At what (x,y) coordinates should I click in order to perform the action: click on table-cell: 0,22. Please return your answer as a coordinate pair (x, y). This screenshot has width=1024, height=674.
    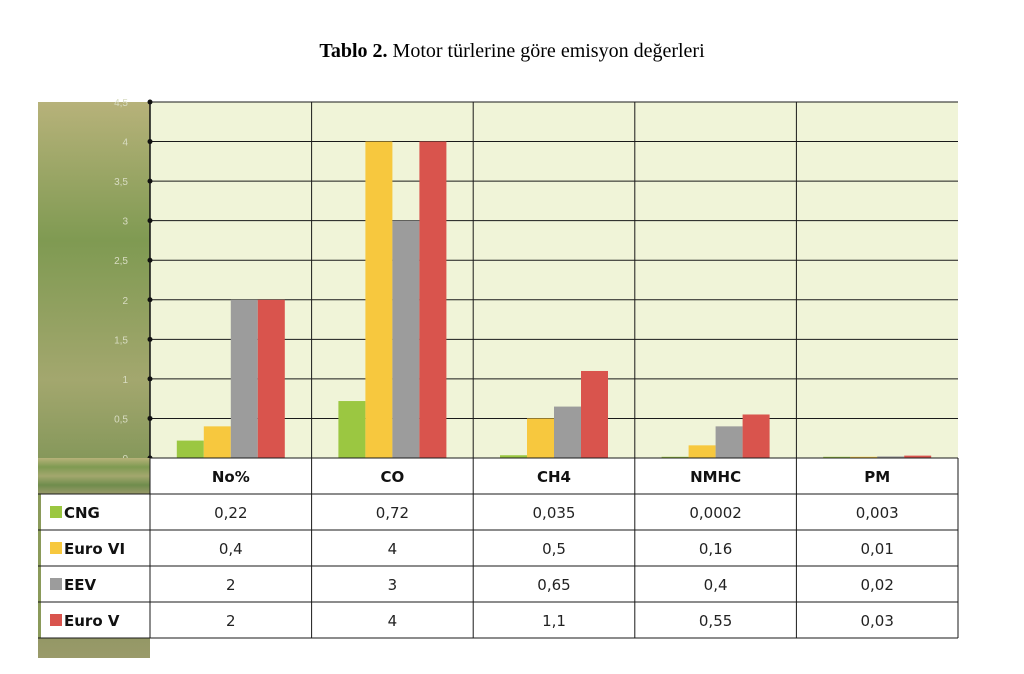
    Looking at the image, I should click on (230, 513).